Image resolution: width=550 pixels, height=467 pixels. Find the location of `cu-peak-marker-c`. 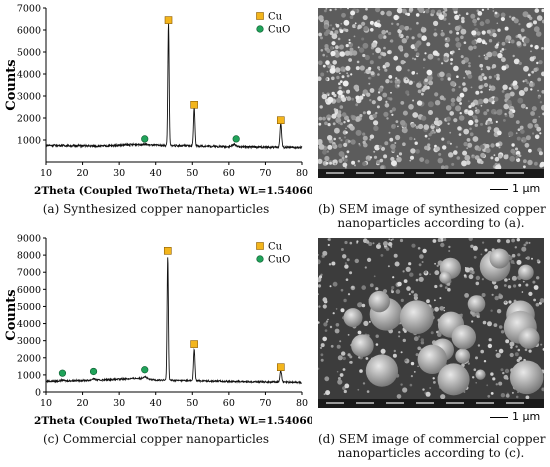

cu-peak-marker-c is located at coordinates (194, 344).